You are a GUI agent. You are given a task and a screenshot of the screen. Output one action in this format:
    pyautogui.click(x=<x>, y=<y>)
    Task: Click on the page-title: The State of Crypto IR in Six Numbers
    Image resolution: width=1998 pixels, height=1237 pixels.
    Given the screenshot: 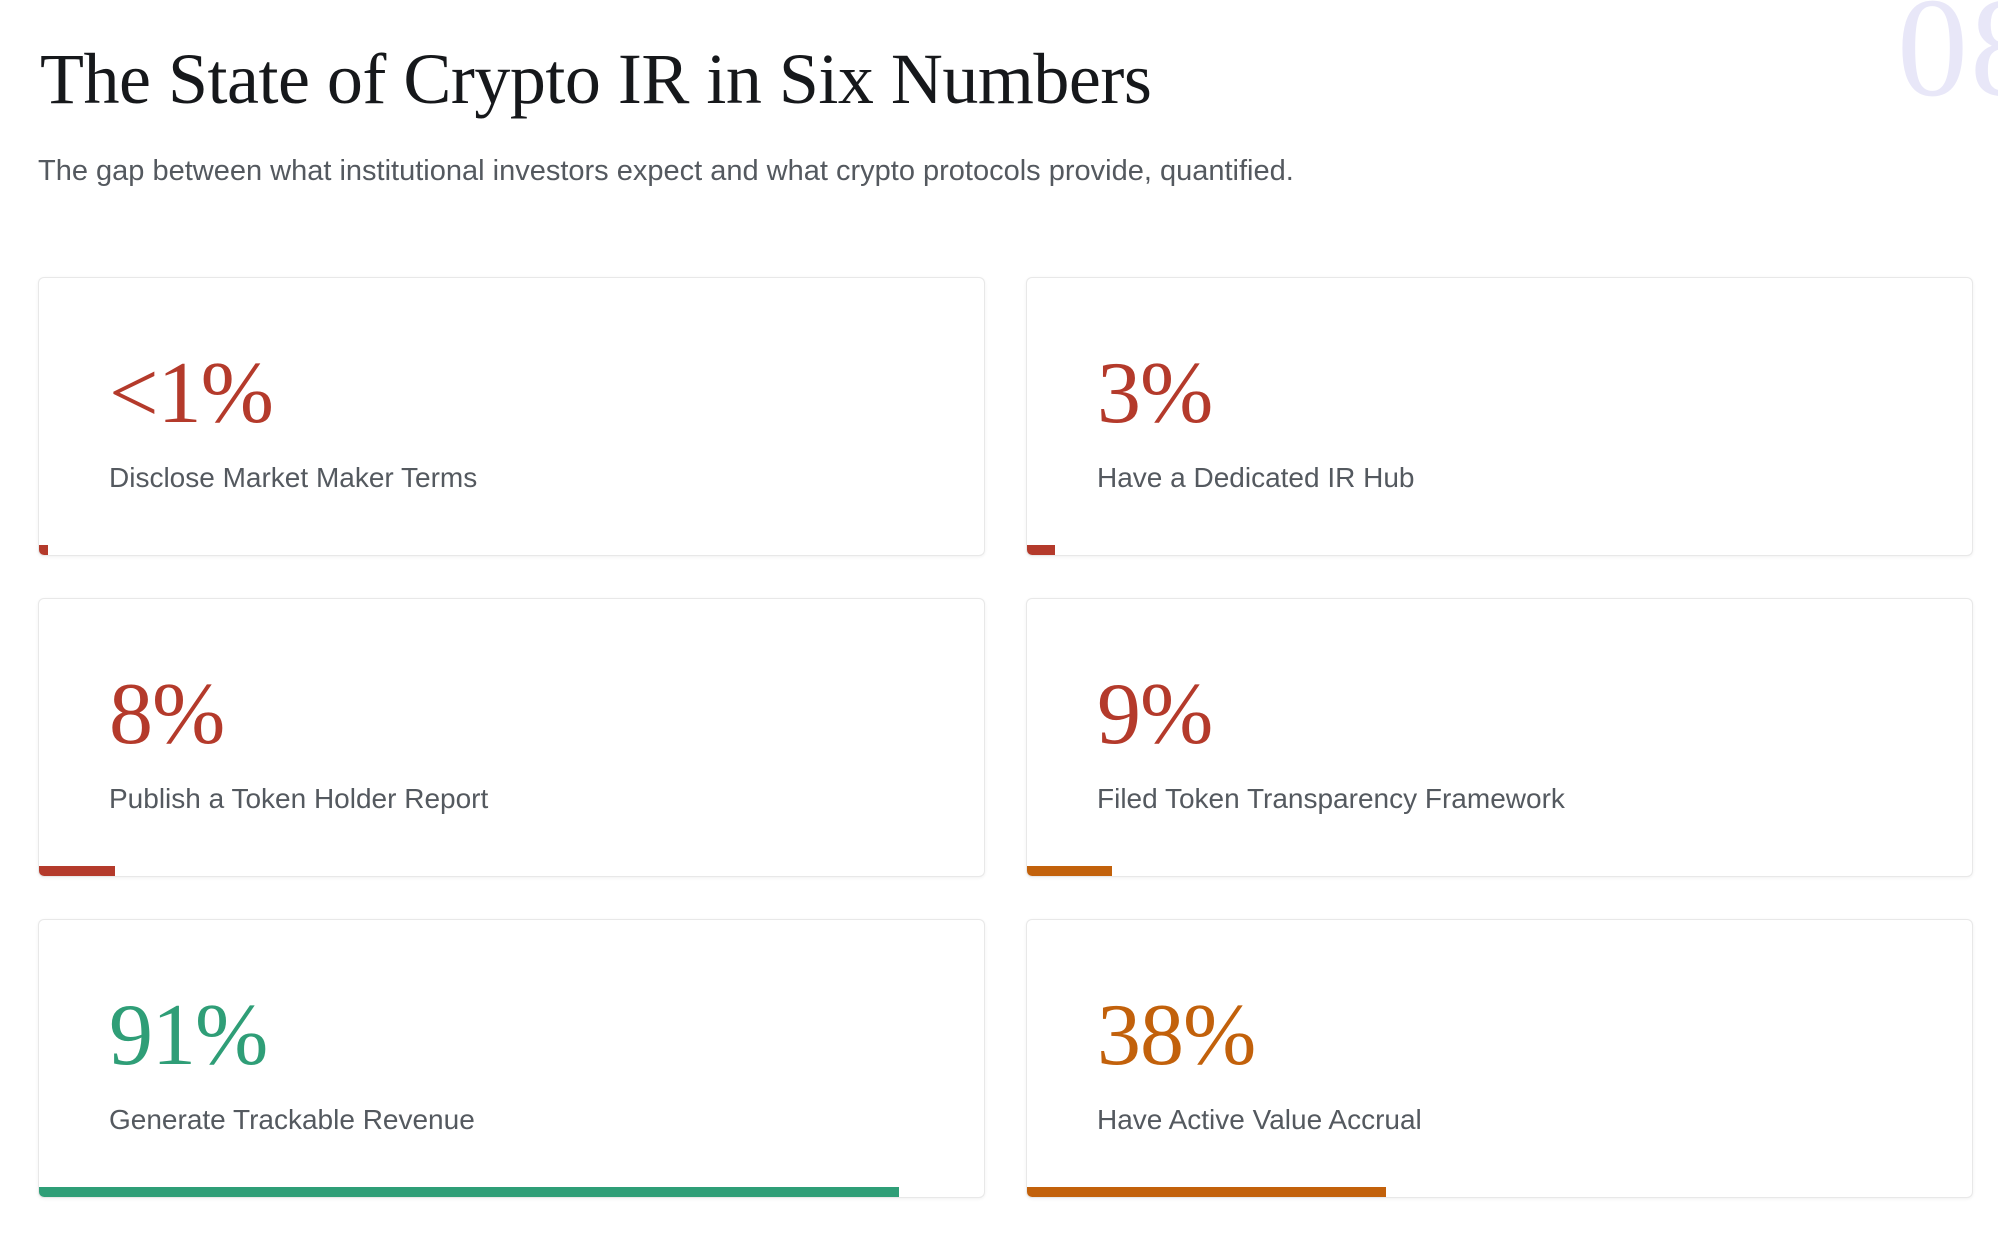 What is the action you would take?
    pyautogui.click(x=596, y=79)
    